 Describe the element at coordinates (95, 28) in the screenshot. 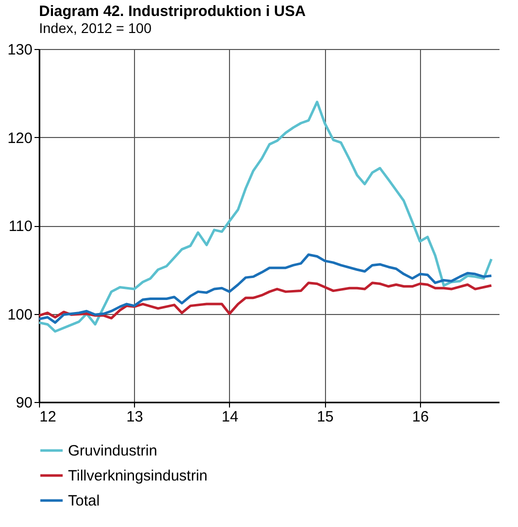

I see `chart-subtitle: Index, 2012 = 100` at that location.